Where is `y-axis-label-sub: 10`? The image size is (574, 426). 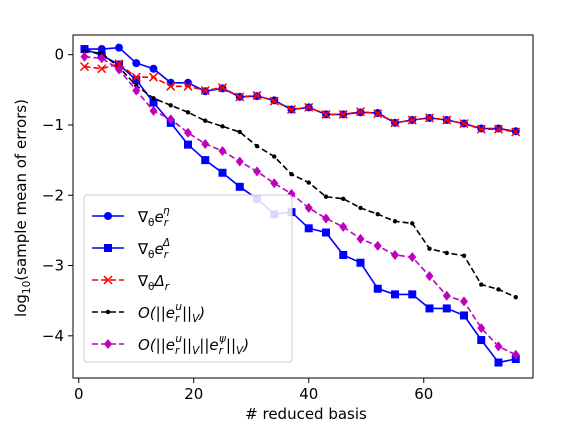 y-axis-label-sub: 10 is located at coordinates (27, 287).